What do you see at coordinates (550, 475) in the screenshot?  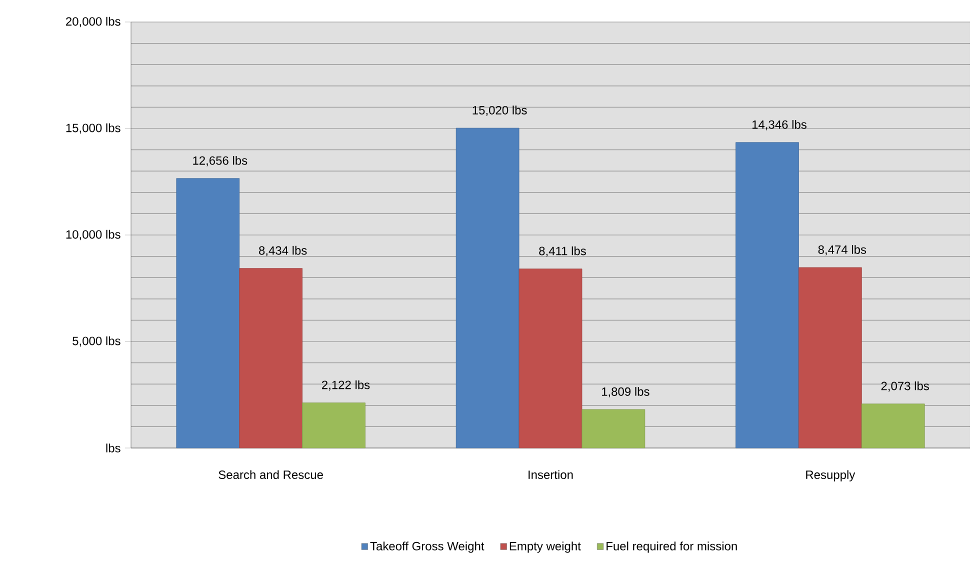 I see `x-tick-label: Insertion` at bounding box center [550, 475].